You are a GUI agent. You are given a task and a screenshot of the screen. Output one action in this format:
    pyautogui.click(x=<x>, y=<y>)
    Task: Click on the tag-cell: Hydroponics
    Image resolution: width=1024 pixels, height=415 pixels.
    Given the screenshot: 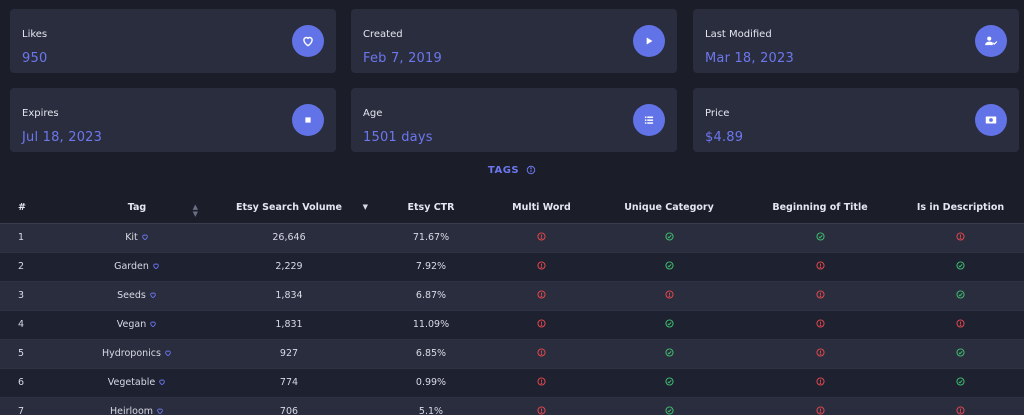 What is the action you would take?
    pyautogui.click(x=137, y=353)
    